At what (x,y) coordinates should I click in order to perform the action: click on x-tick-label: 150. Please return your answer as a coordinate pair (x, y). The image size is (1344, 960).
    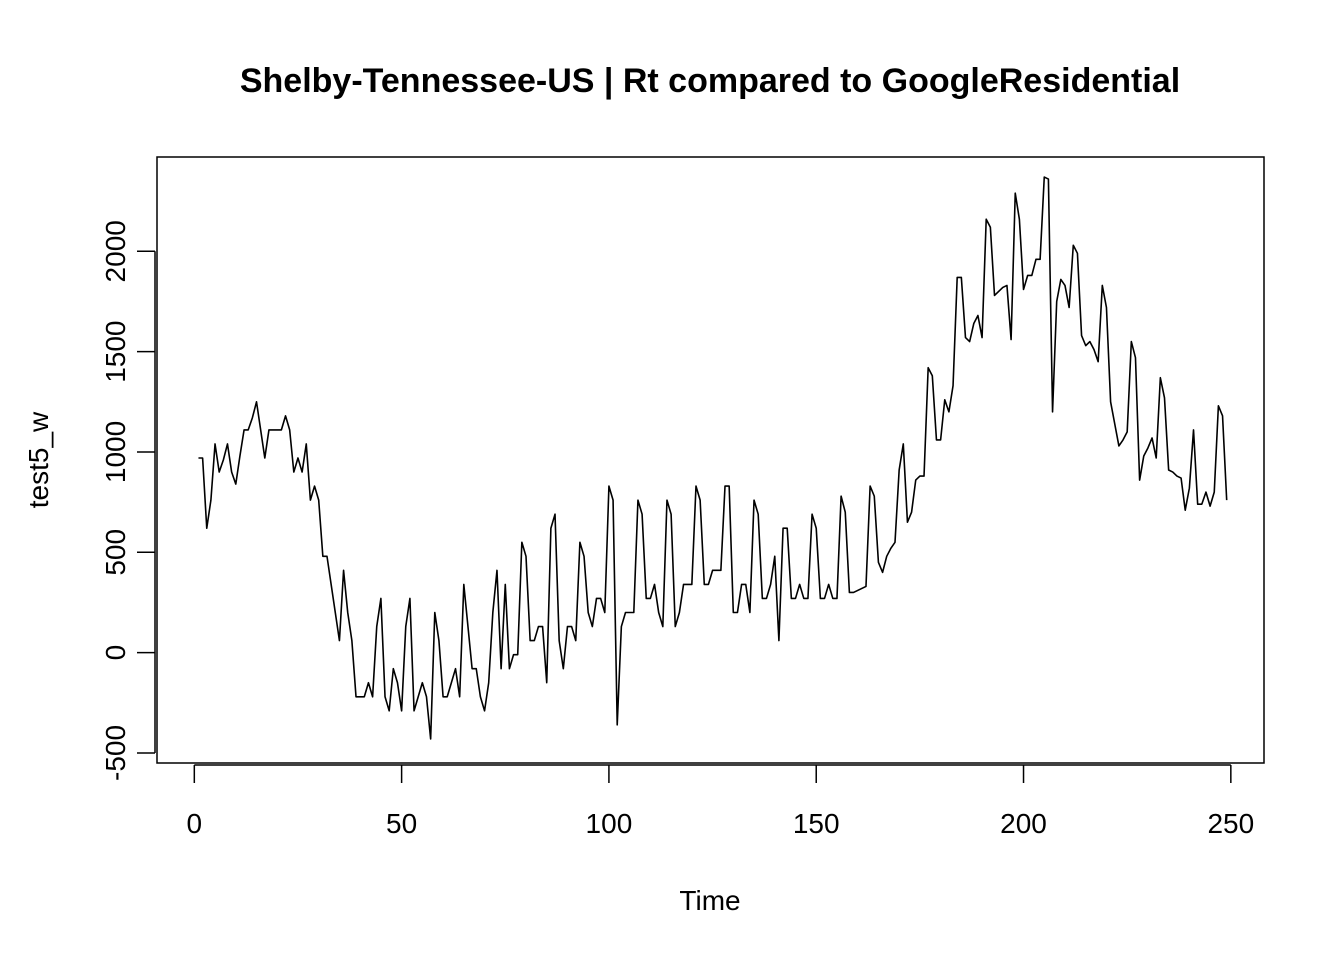
    Looking at the image, I should click on (816, 823).